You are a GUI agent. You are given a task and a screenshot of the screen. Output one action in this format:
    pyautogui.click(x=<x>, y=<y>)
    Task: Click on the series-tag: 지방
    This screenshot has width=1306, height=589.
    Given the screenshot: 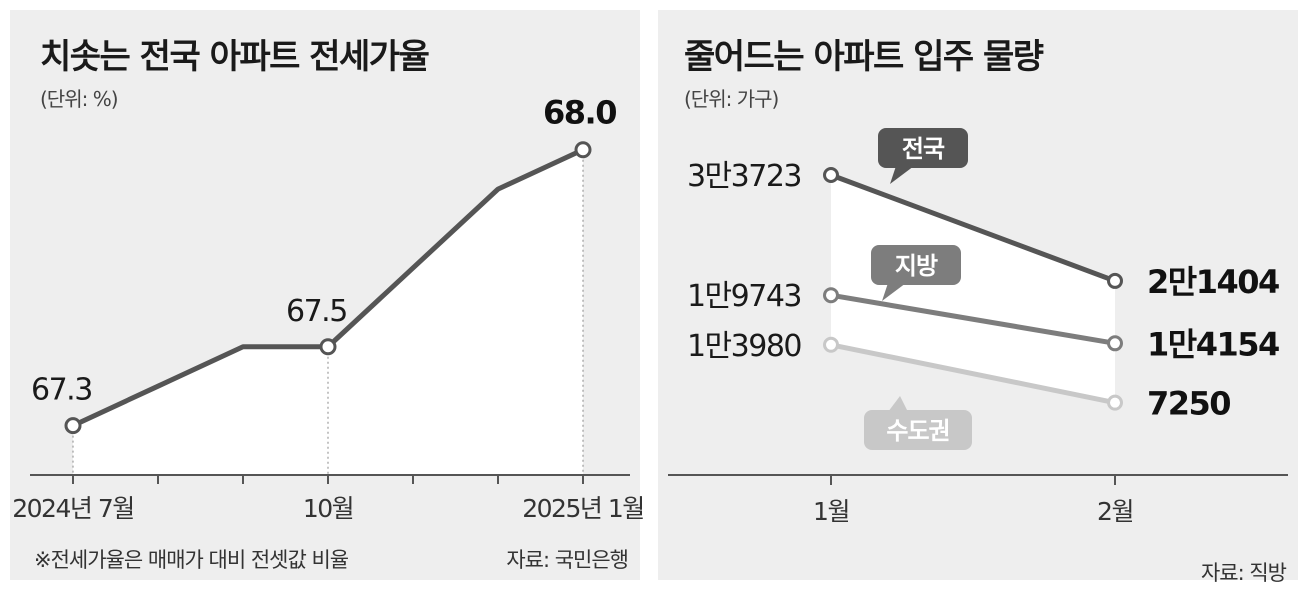 What is the action you would take?
    pyautogui.click(x=916, y=273)
    